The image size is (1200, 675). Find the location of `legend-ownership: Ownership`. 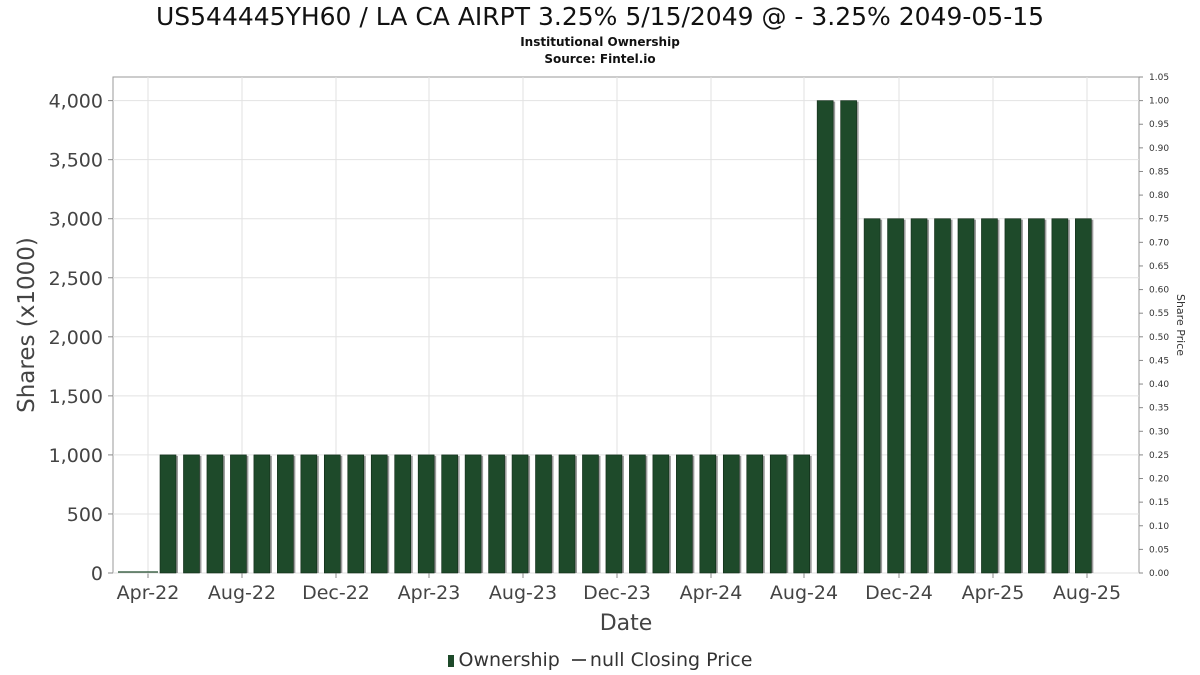

legend-ownership: Ownership is located at coordinates (503, 659).